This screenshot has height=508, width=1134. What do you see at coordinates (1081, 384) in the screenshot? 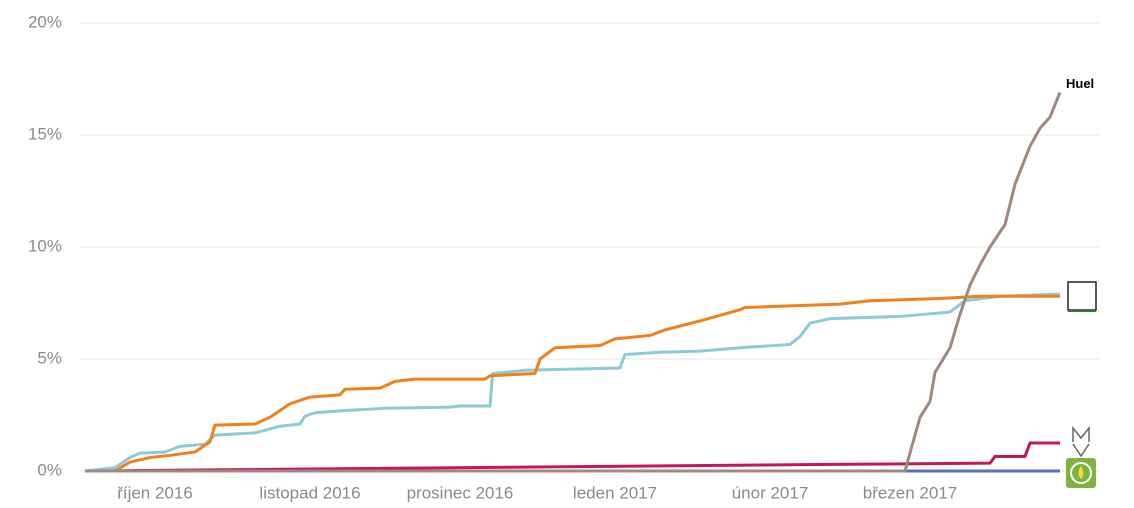
I see `brand-icons` at bounding box center [1081, 384].